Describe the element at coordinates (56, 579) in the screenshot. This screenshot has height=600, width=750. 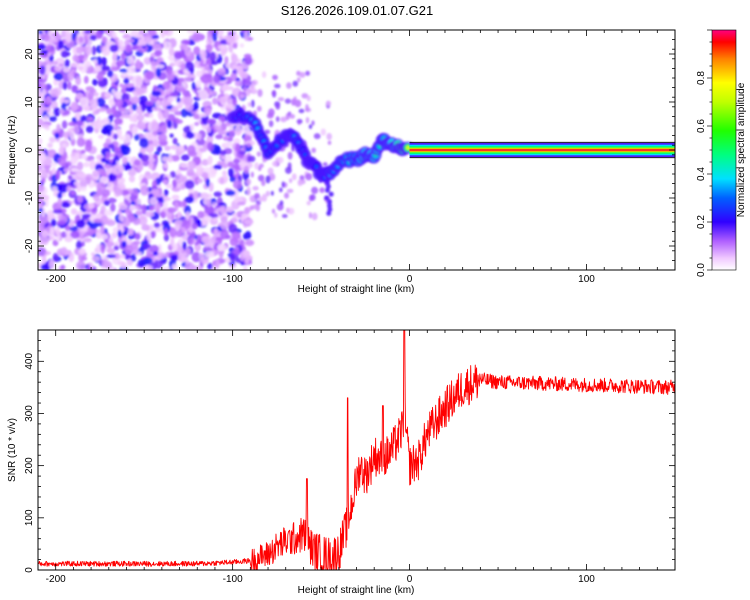
I see `x-tick-label: -200` at that location.